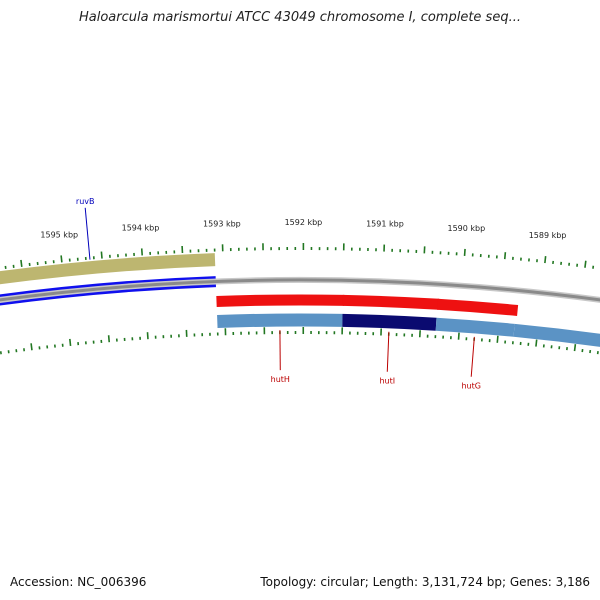 Image resolution: width=600 pixels, height=600 pixels. I want to click on hutG-leader-line, so click(472, 356).